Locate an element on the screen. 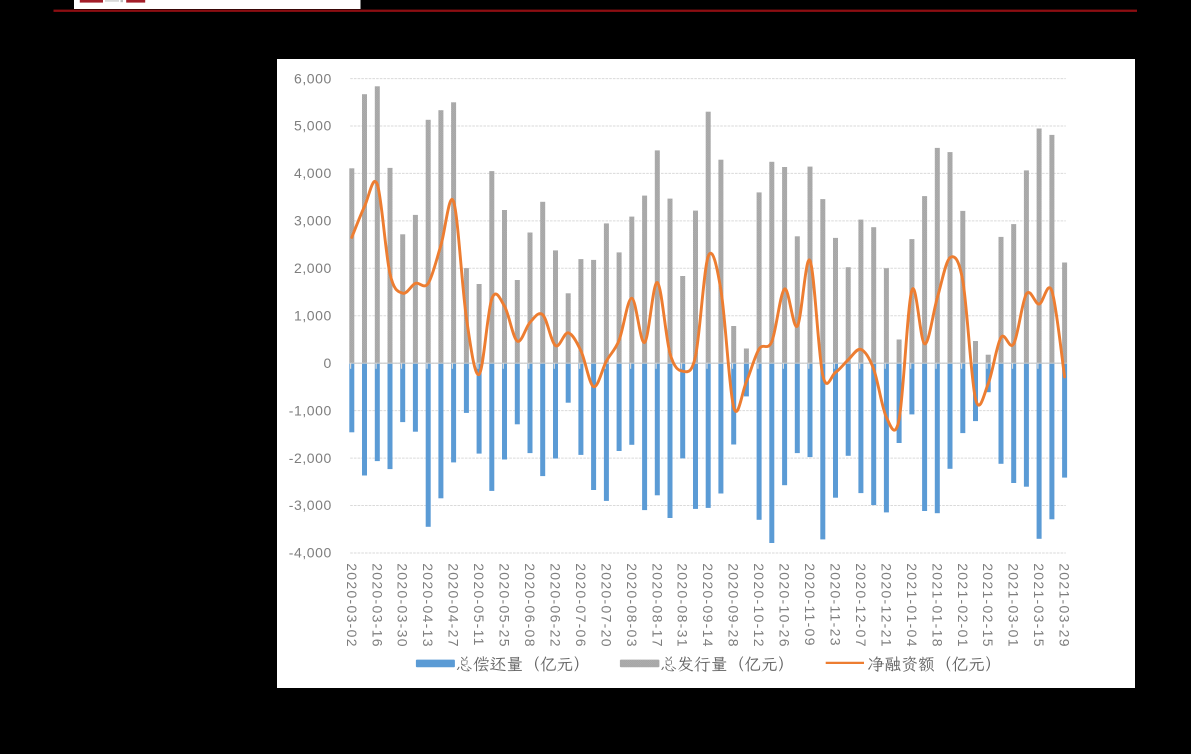 This screenshot has width=1191, height=754. svg-text: 2020-08-31 is located at coordinates (683, 605).